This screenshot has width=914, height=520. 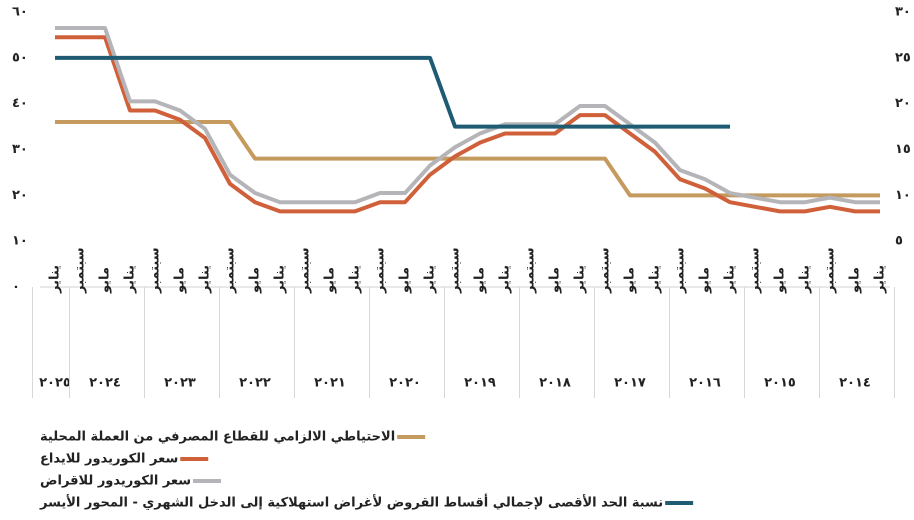 What do you see at coordinates (480, 383) in the screenshot?
I see `year-label: ٢٠١٩` at bounding box center [480, 383].